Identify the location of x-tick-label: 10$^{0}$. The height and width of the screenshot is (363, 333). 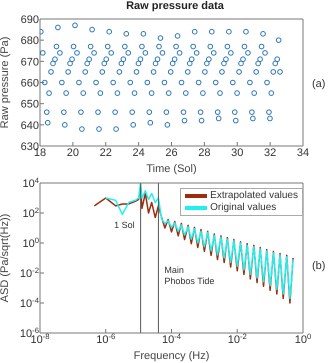
(303, 339).